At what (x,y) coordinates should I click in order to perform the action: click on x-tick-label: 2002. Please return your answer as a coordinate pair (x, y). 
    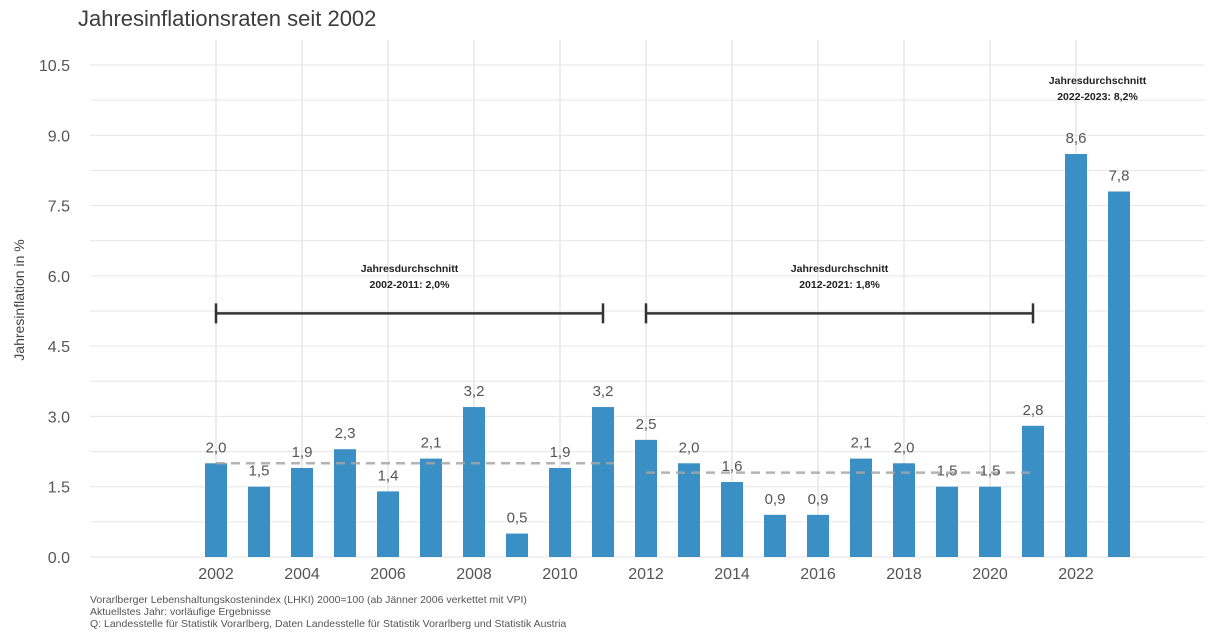
    Looking at the image, I should click on (216, 574).